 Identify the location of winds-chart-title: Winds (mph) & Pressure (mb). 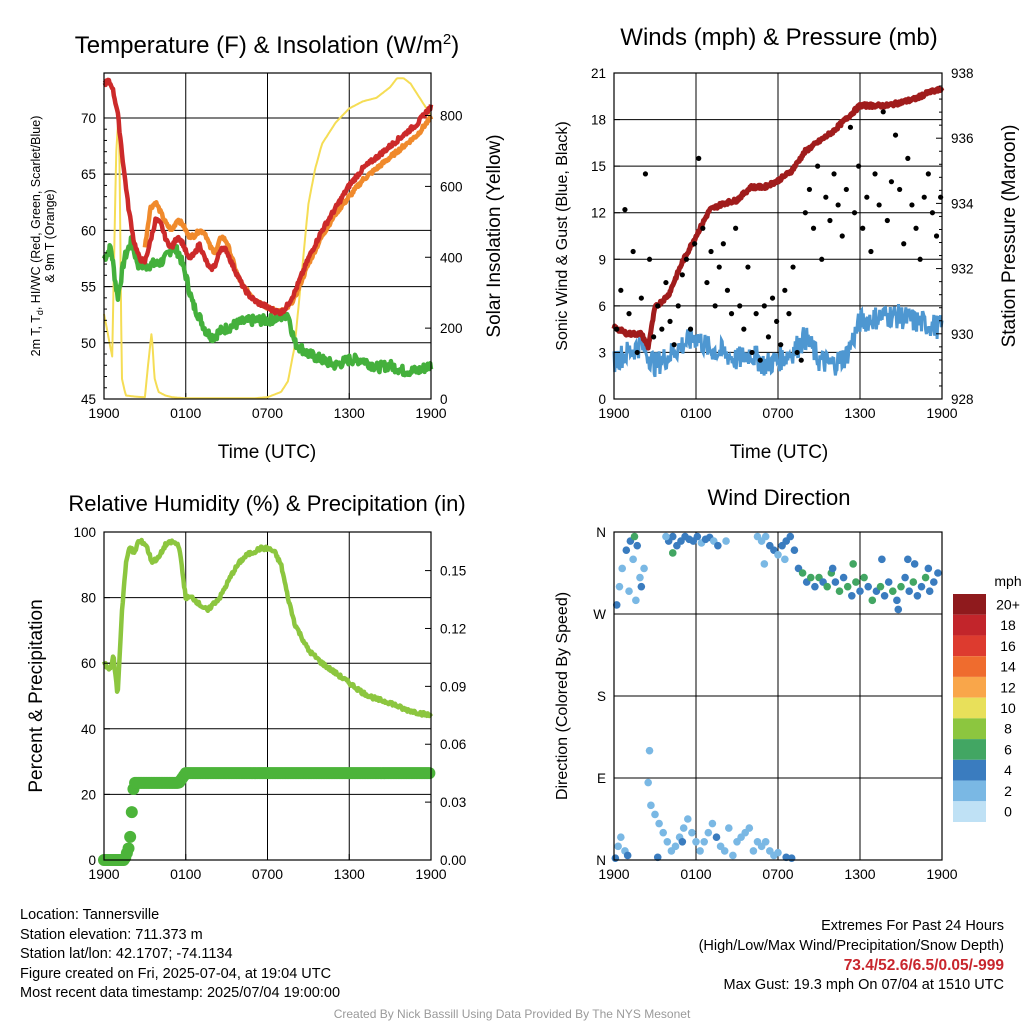
(778, 37).